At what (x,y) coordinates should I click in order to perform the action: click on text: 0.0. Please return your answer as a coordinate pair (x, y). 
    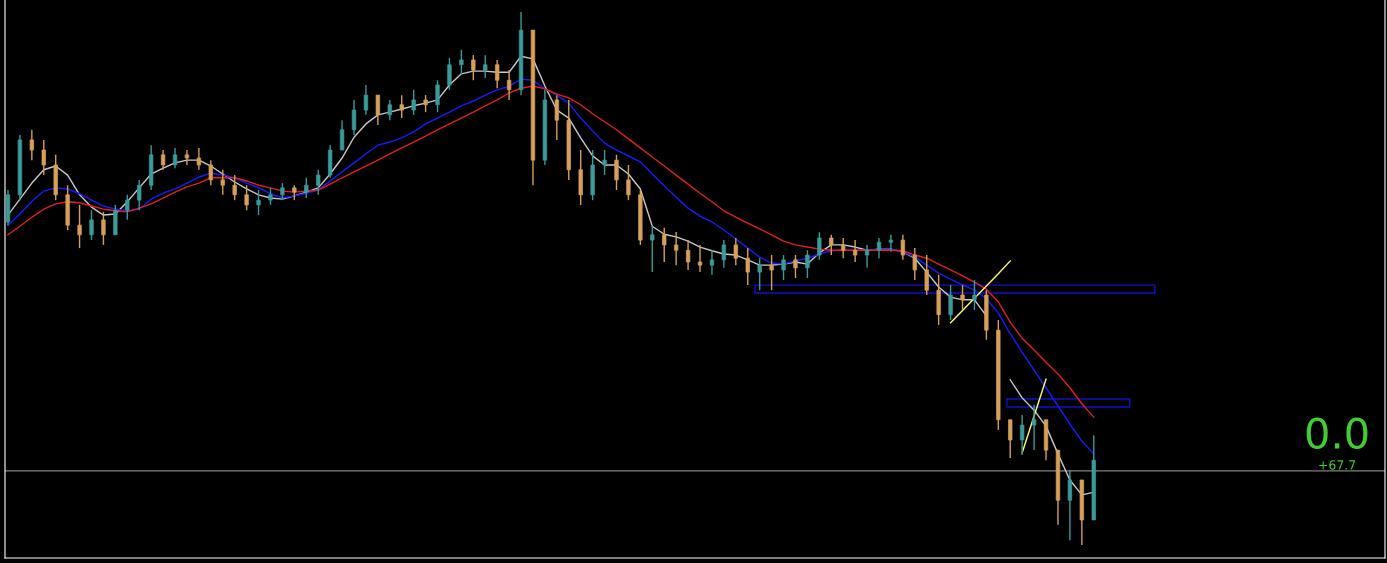
    Looking at the image, I should click on (1337, 433).